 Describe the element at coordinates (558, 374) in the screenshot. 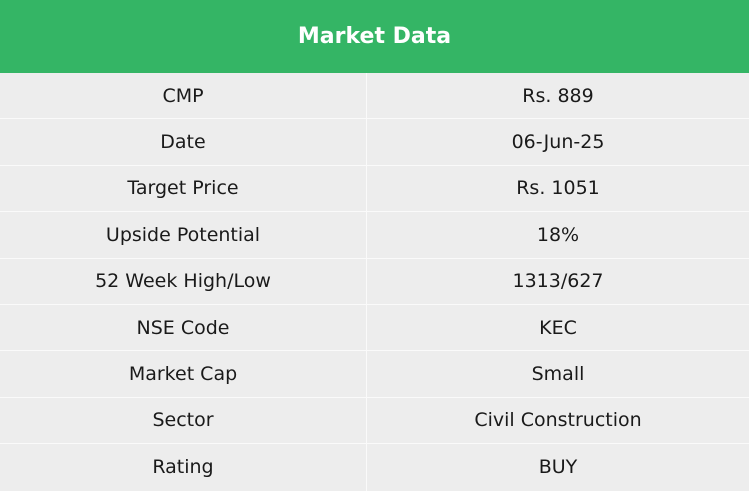

I see `row-value-market-cap: Small` at that location.